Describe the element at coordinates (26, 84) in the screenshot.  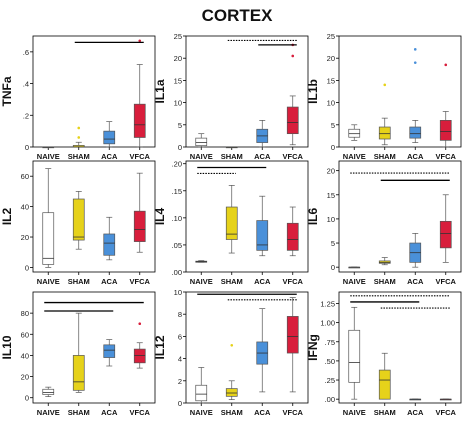
I see `y-tick-label: .4` at that location.